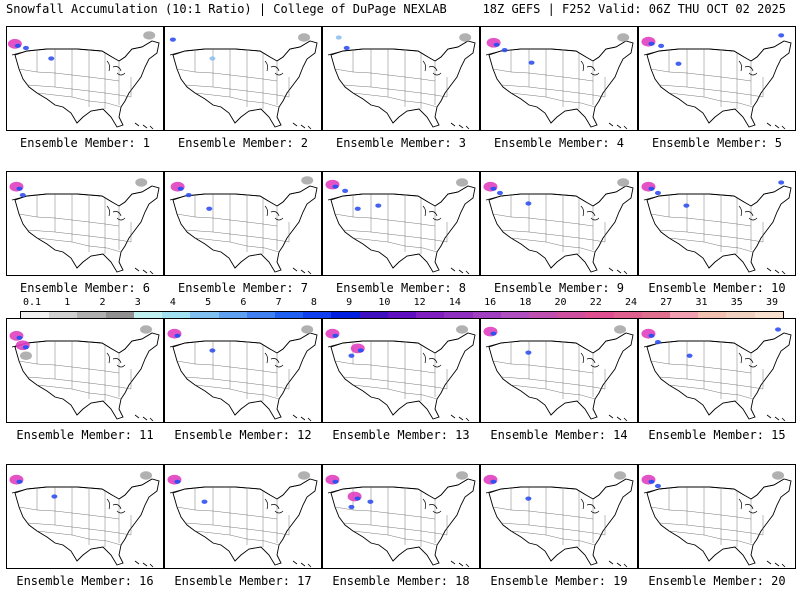  Describe the element at coordinates (67, 302) in the screenshot. I see `colorbar-label: 1` at that location.